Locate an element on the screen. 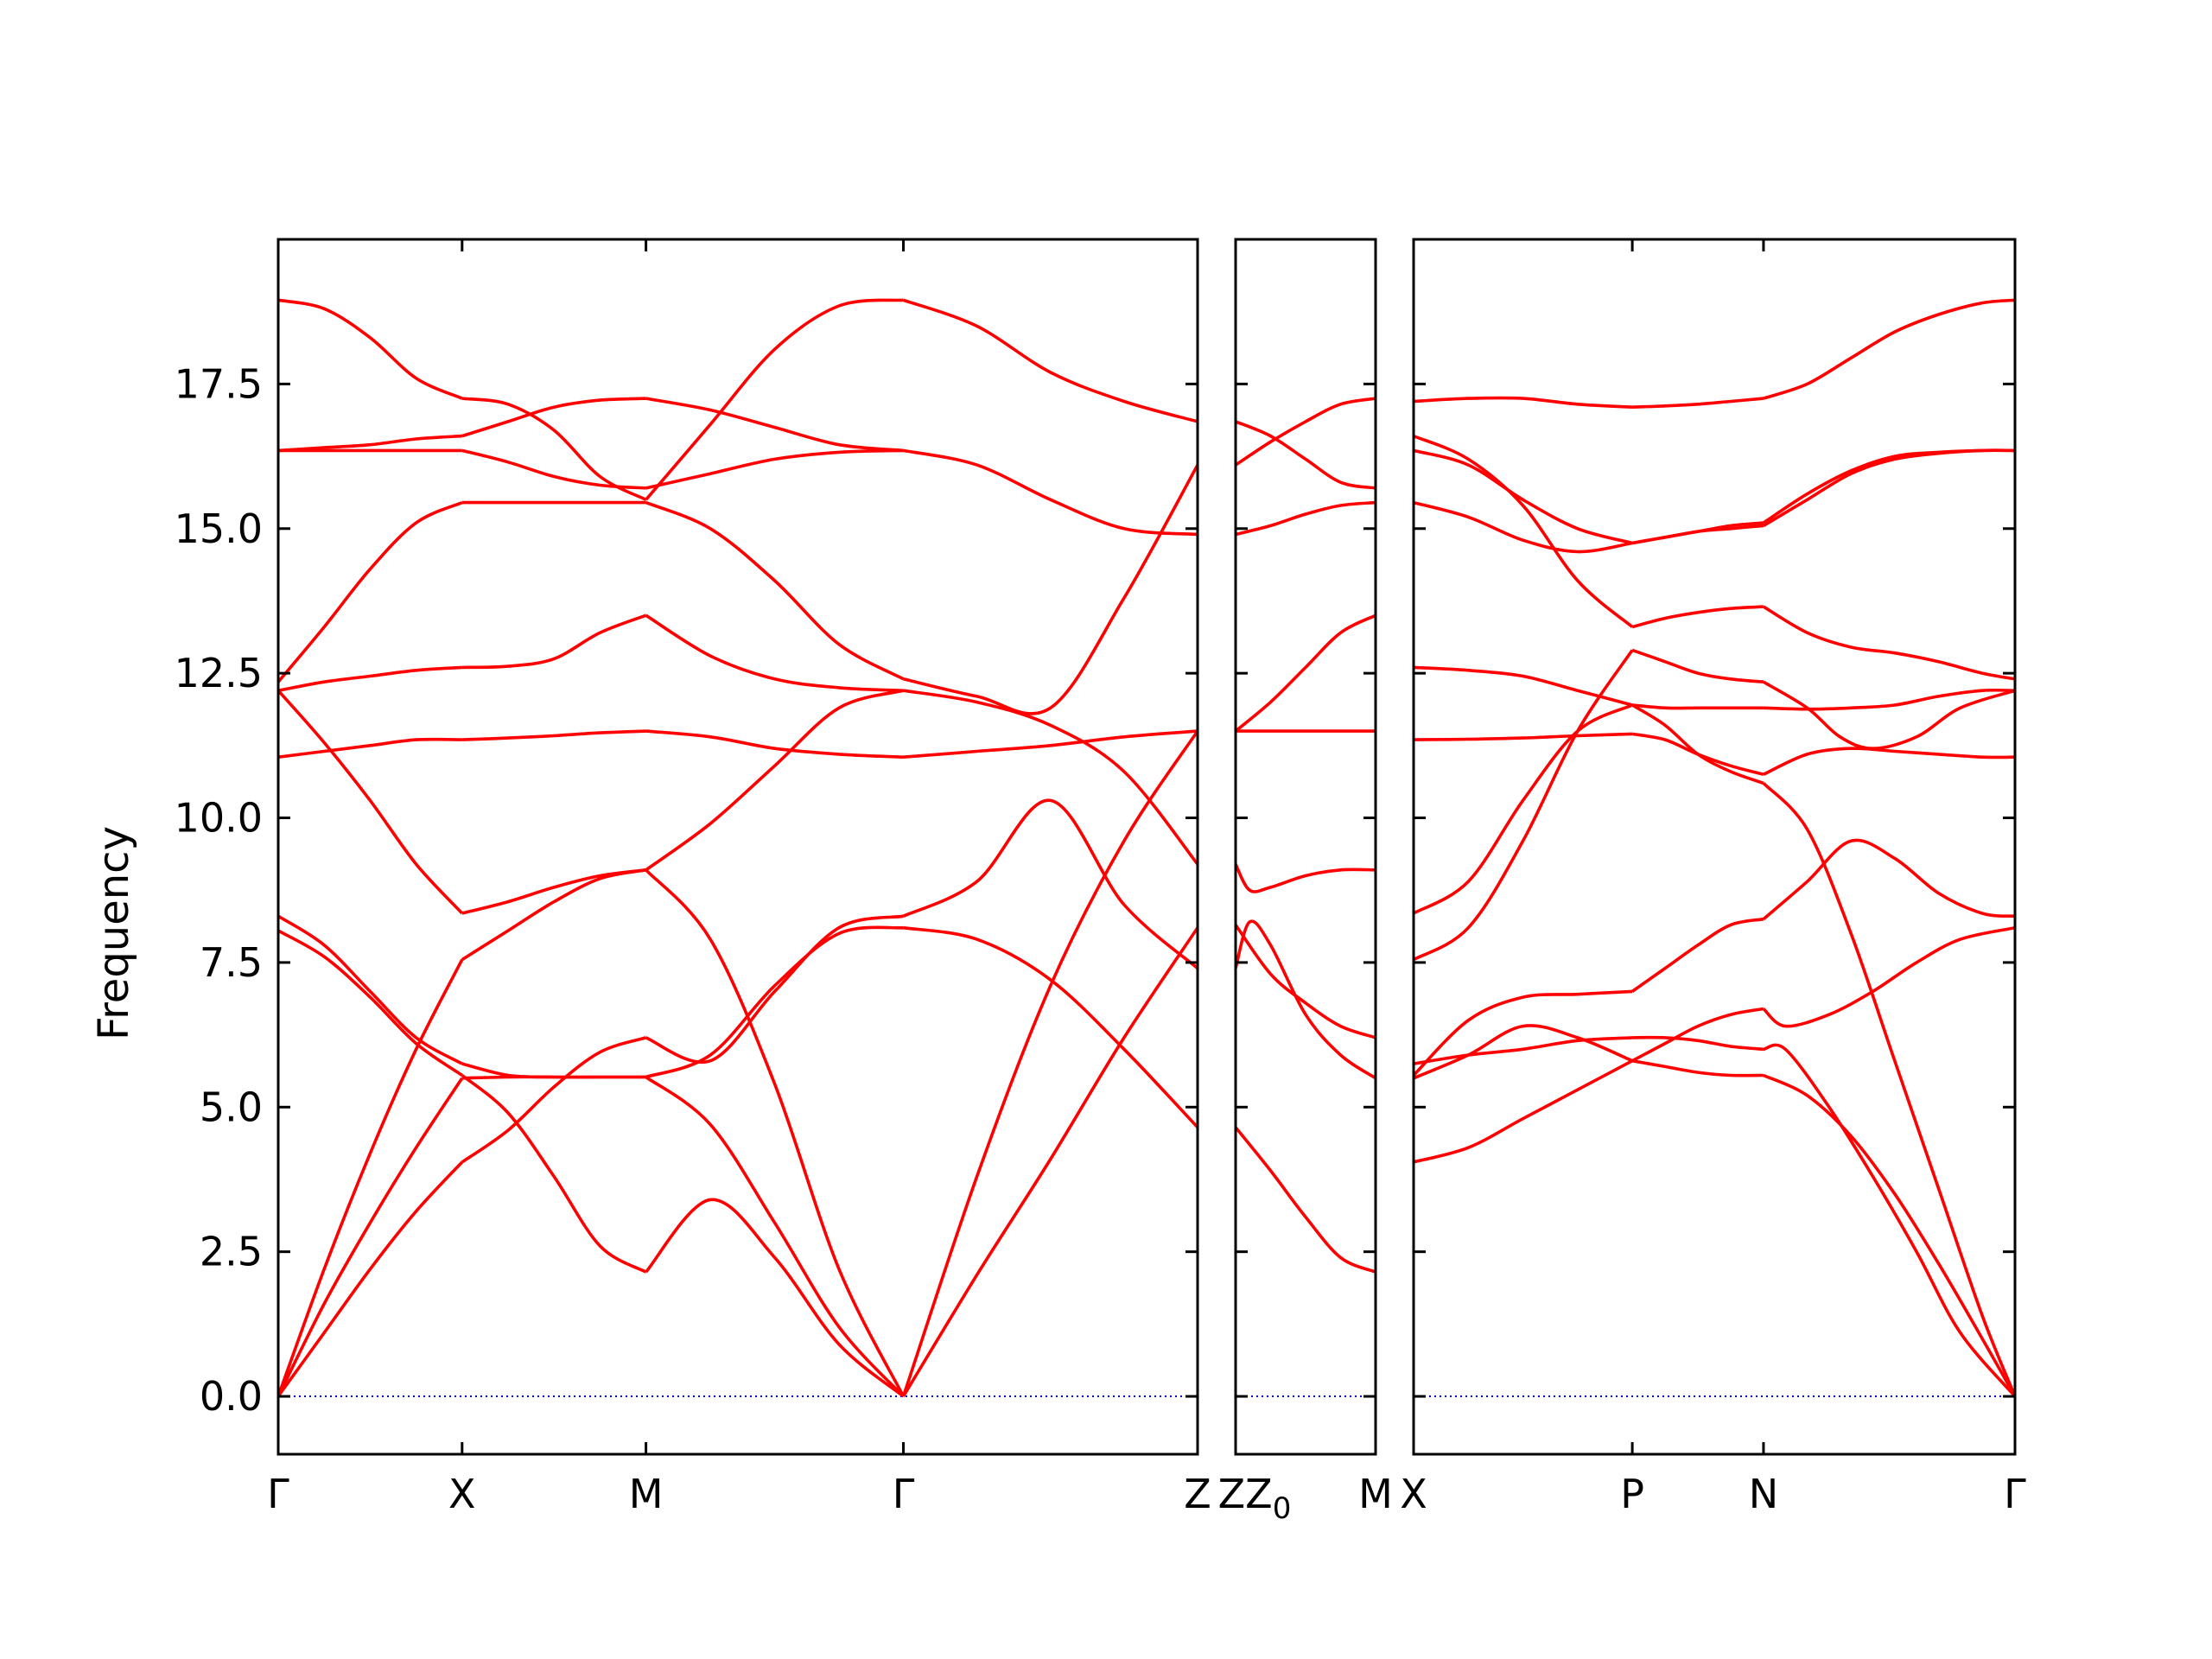 The width and height of the screenshot is (2212, 1659). y-tick-label: 17.5 is located at coordinates (219, 383).